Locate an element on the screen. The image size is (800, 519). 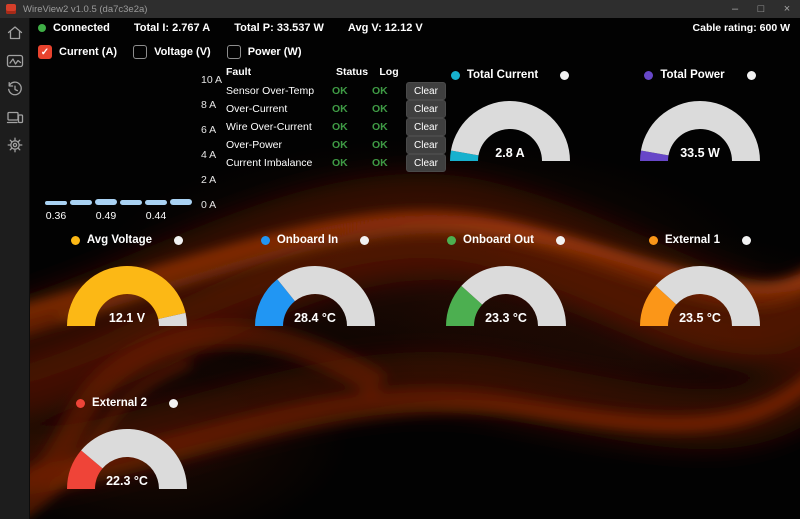
gauge-value: 2.8 A is located at coordinates (510, 153).